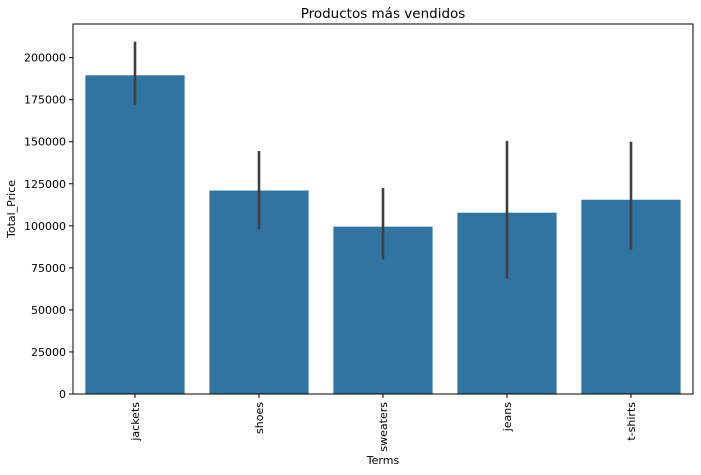 This screenshot has height=475, width=701. I want to click on y-tick-label-50000: 50000, so click(48, 310).